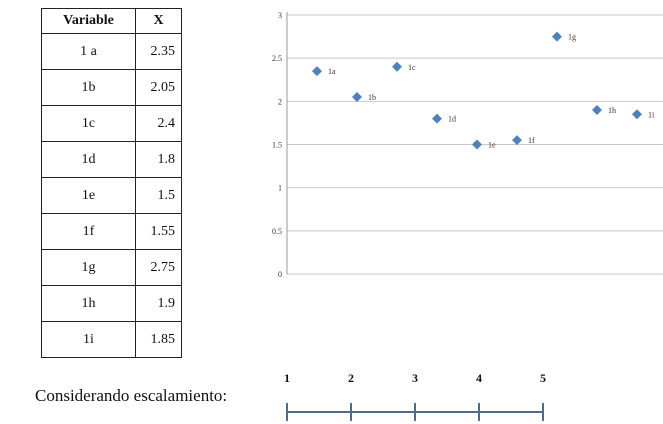 Image resolution: width=663 pixels, height=424 pixels. I want to click on escalamiento-scale: 1 2 3 4 5, so click(415, 396).